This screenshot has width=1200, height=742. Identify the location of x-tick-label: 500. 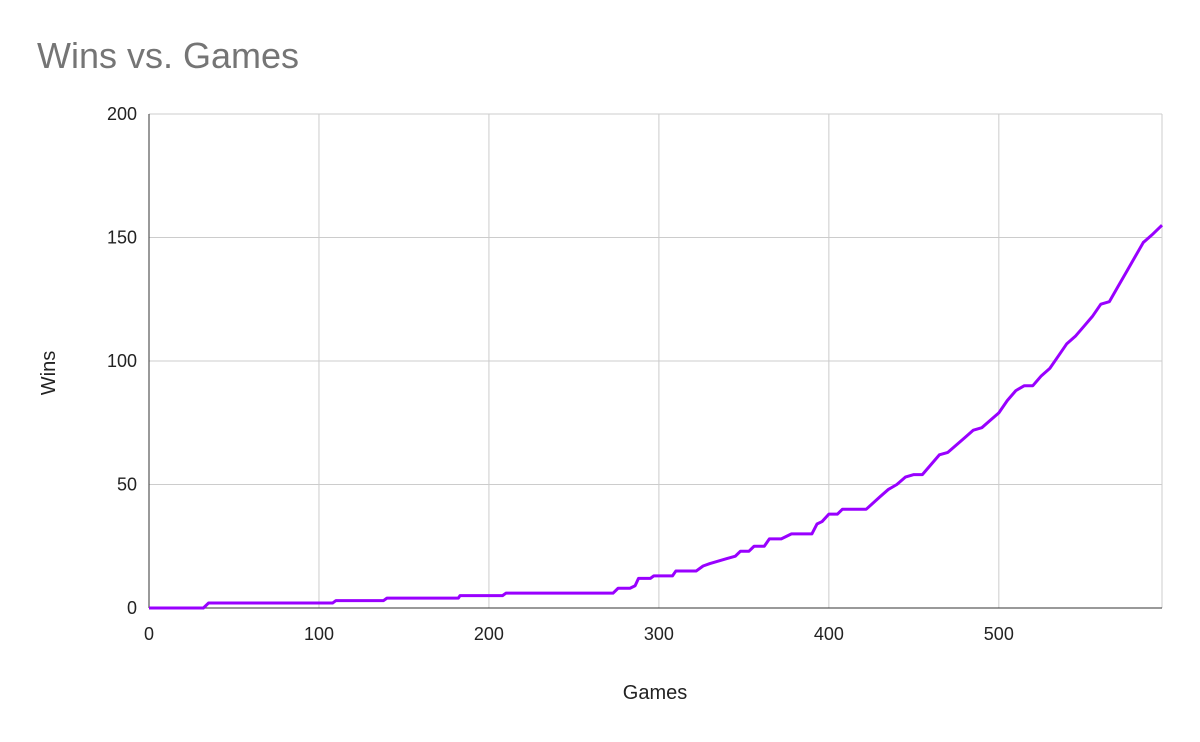
(999, 634).